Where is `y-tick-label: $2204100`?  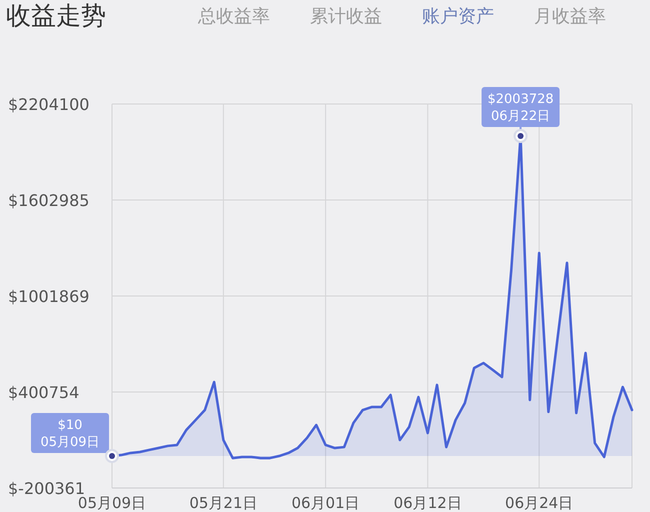
y-tick-label: $2204100 is located at coordinates (49, 104).